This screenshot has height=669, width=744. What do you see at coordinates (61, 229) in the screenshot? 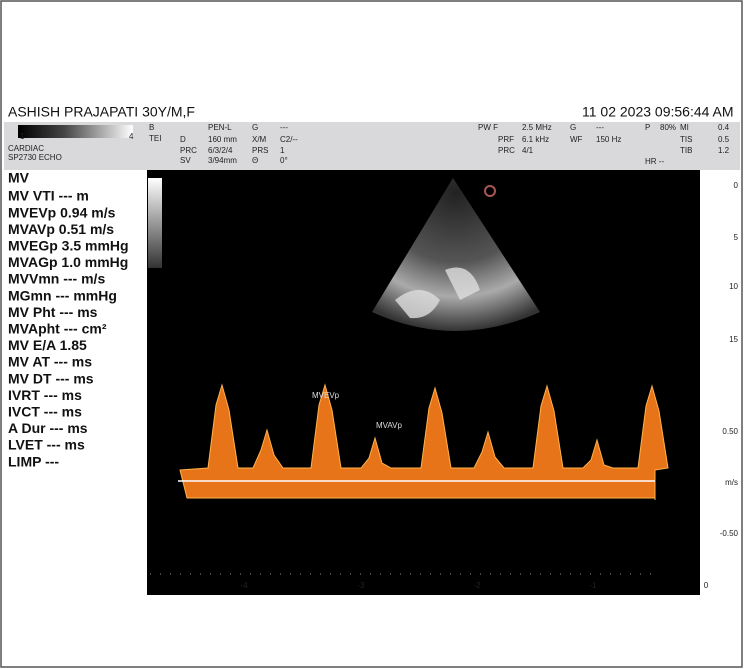
I see `measurement: MVAVp 0.51 m/s` at bounding box center [61, 229].